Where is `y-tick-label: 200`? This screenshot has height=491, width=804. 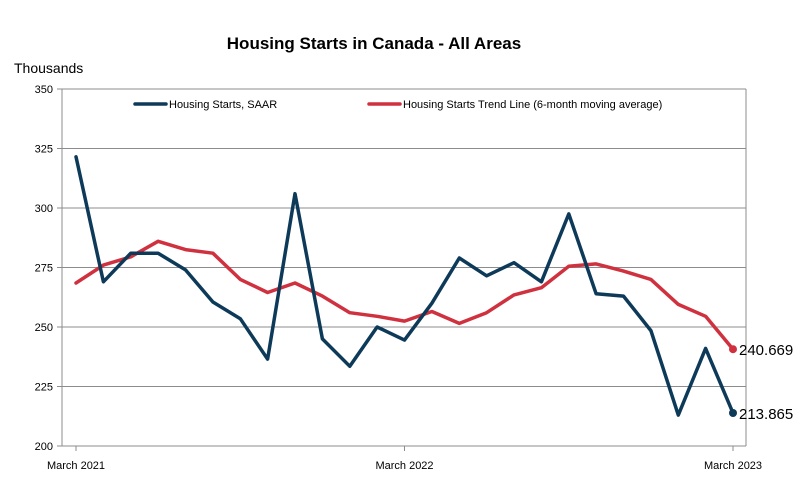
y-tick-label: 200 is located at coordinates (44, 447).